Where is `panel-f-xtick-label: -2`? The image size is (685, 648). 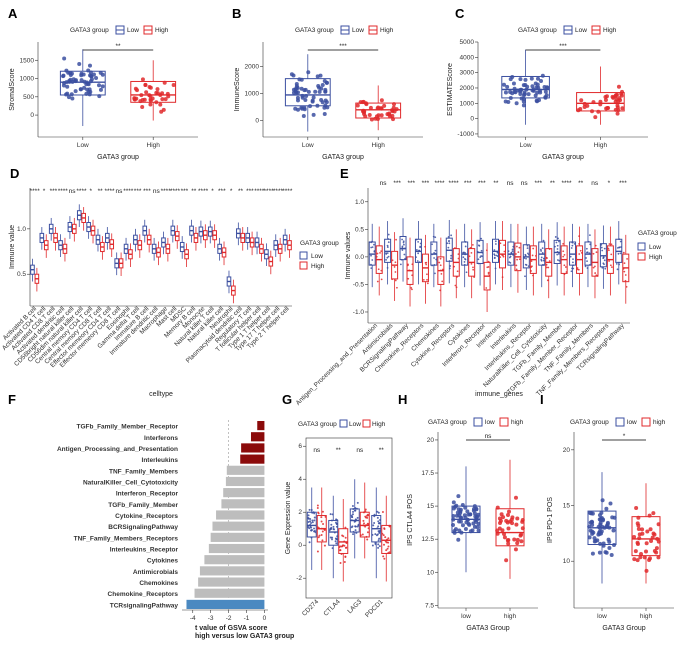
panel-f-xtick-label: -2 is located at coordinates (229, 618).